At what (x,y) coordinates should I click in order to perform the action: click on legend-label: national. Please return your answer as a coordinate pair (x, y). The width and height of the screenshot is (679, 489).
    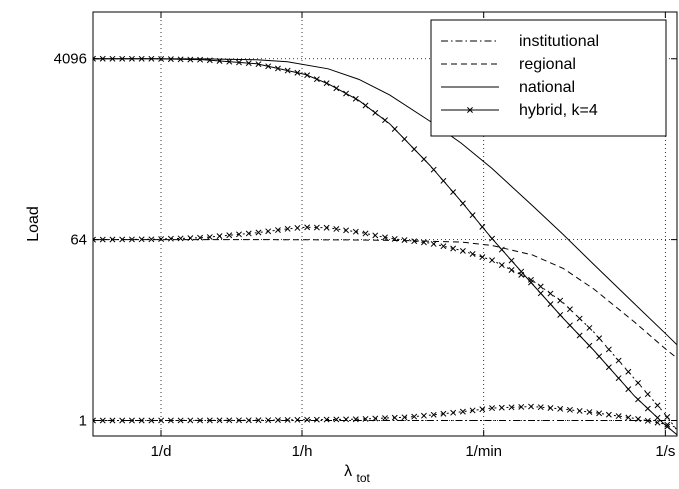
    Looking at the image, I should click on (547, 87).